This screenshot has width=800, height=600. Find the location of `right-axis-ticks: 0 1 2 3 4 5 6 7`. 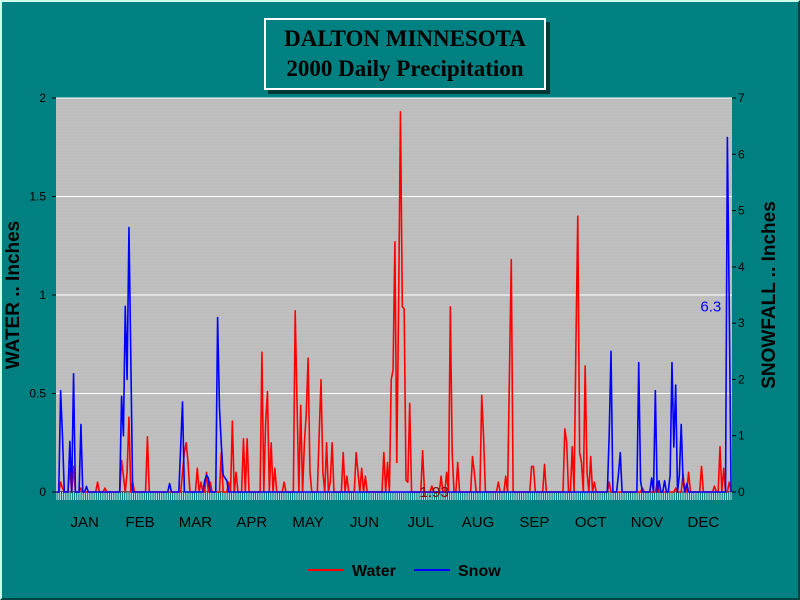

right-axis-ticks: 0 1 2 3 4 5 6 7 is located at coordinates (738, 295).